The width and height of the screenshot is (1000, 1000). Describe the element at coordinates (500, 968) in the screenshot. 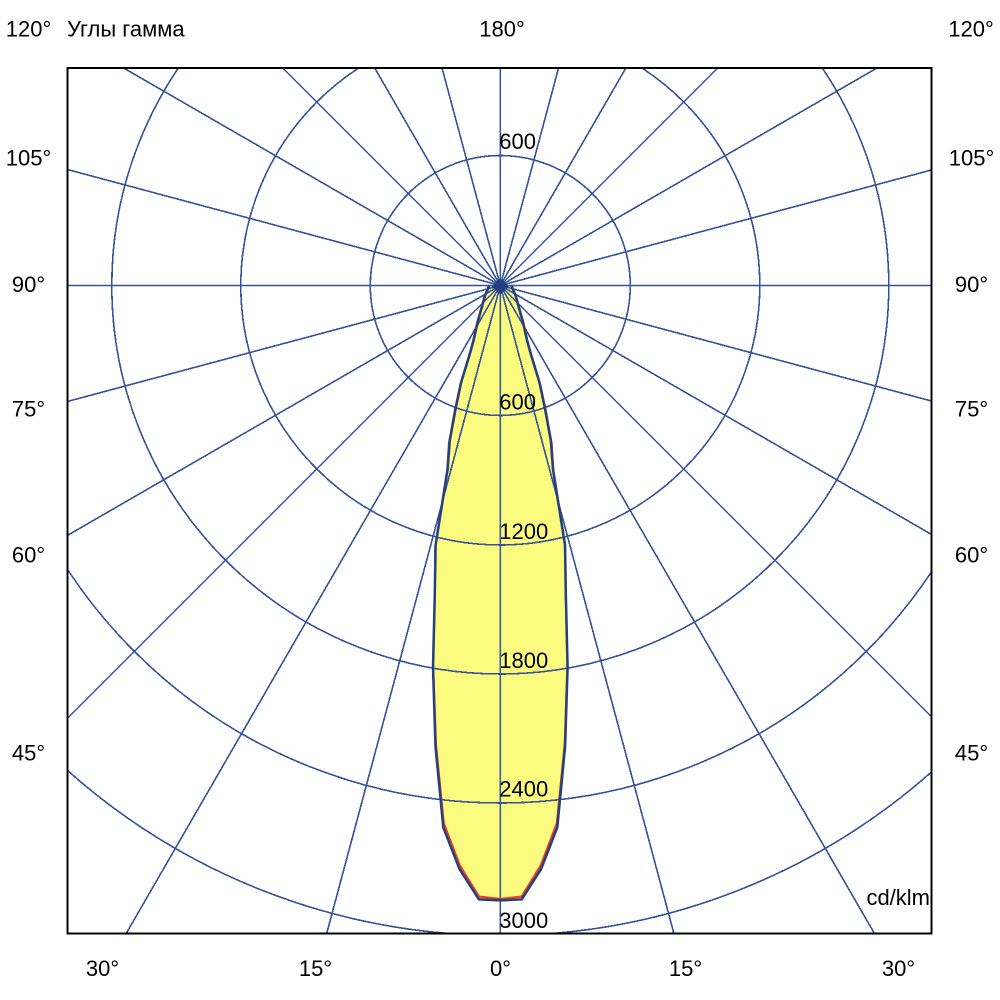

I see `svg-text: 0°` at that location.